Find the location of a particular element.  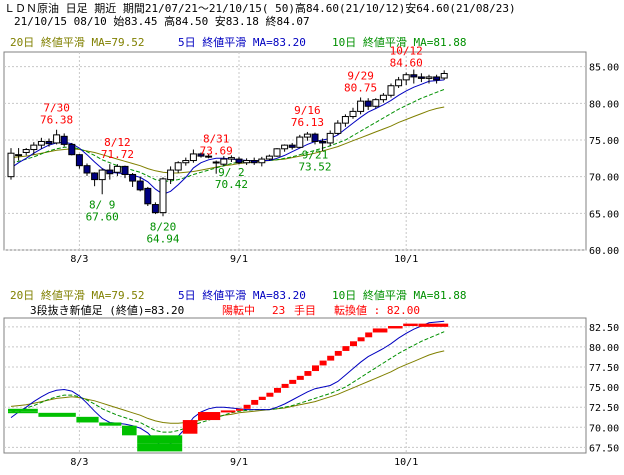

annotation-price: 84.60 is located at coordinates (406, 63).